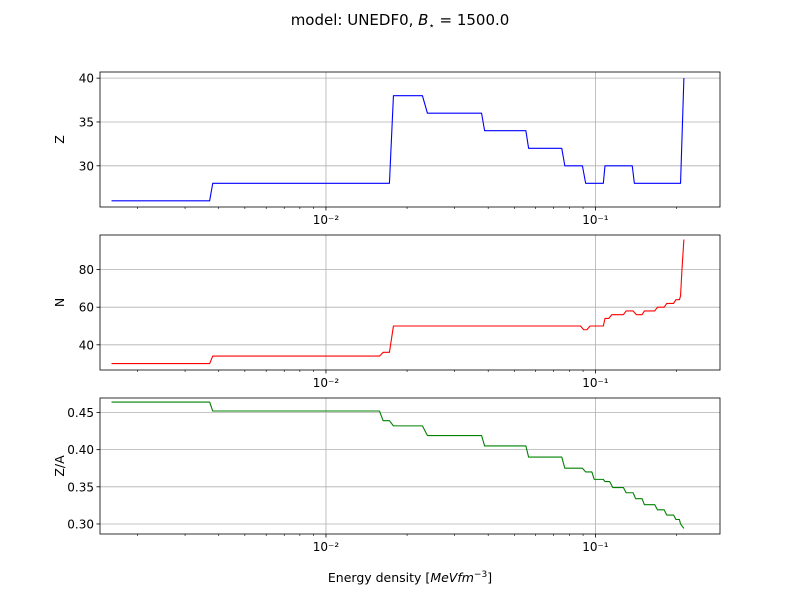  Describe the element at coordinates (410, 577) in the screenshot. I see `x-axis-label: Energy density [MeVfm−3]` at that location.